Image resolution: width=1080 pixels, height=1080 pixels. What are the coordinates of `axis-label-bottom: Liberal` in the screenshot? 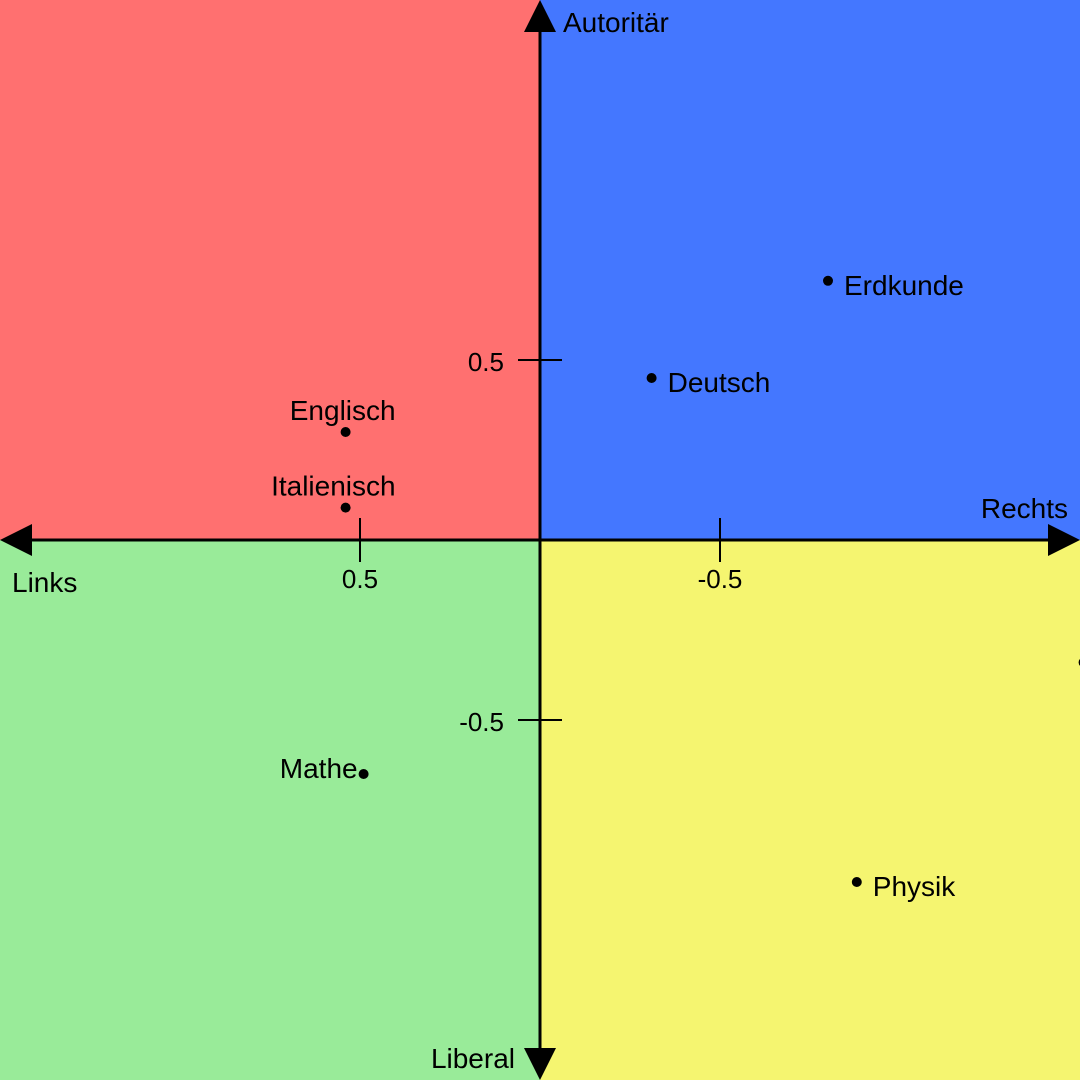 It's located at (473, 1058).